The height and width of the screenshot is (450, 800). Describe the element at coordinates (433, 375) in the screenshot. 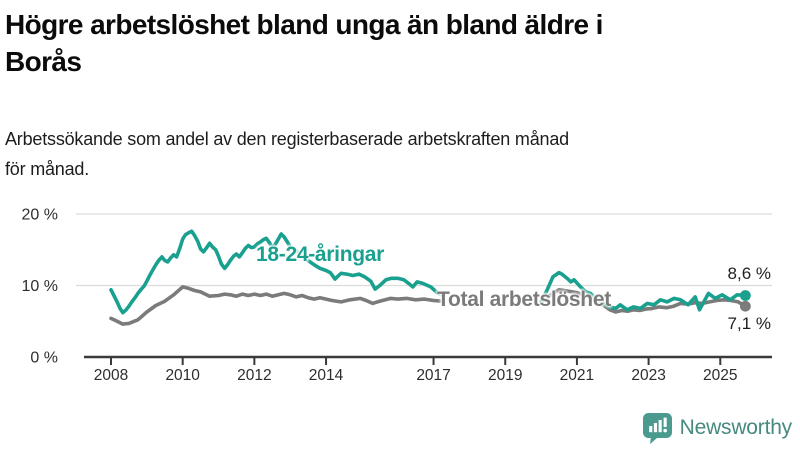

I see `x-axis-tick-label: 2017` at that location.